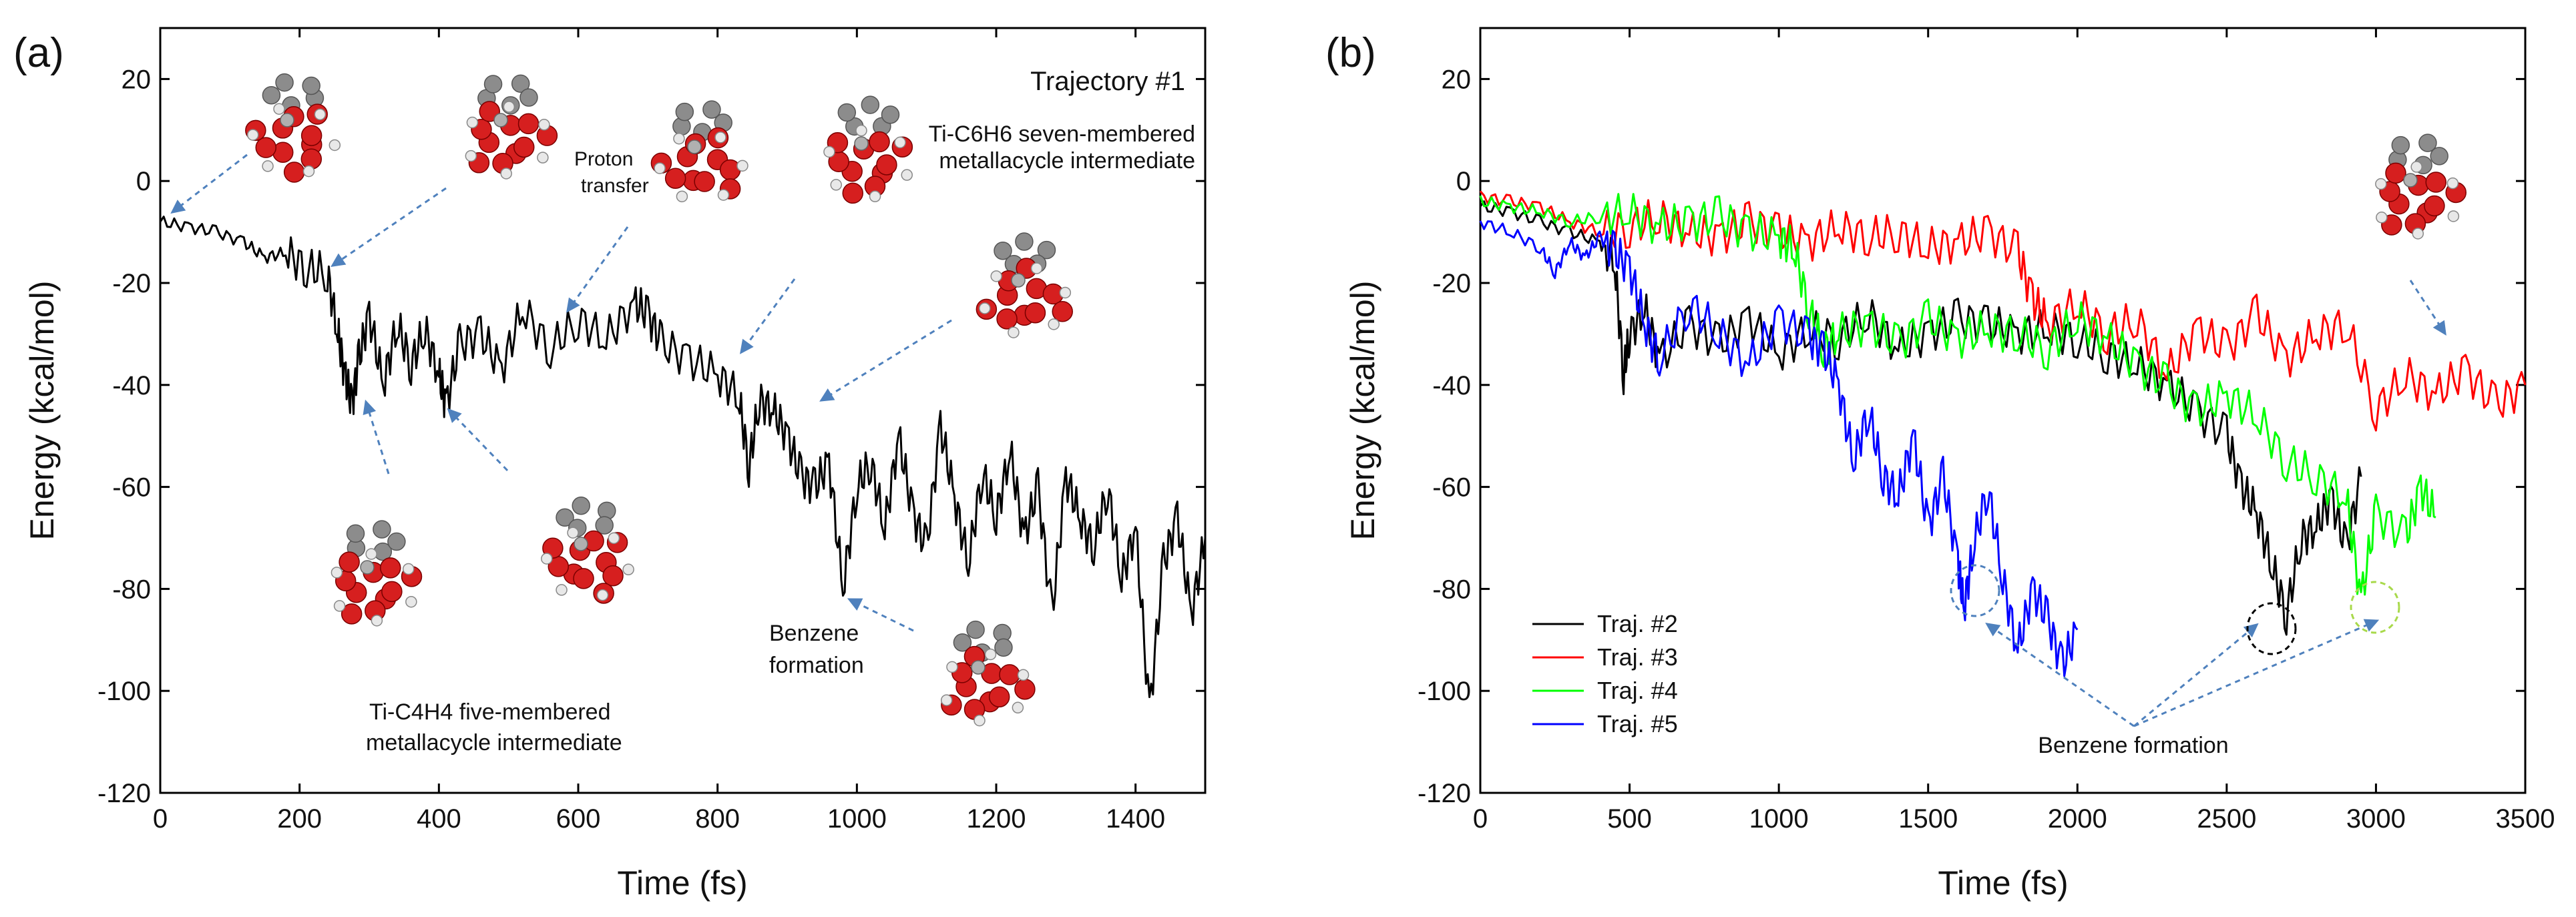 This screenshot has height=917, width=2576. I want to click on panel-label-b: (b), so click(1350, 53).